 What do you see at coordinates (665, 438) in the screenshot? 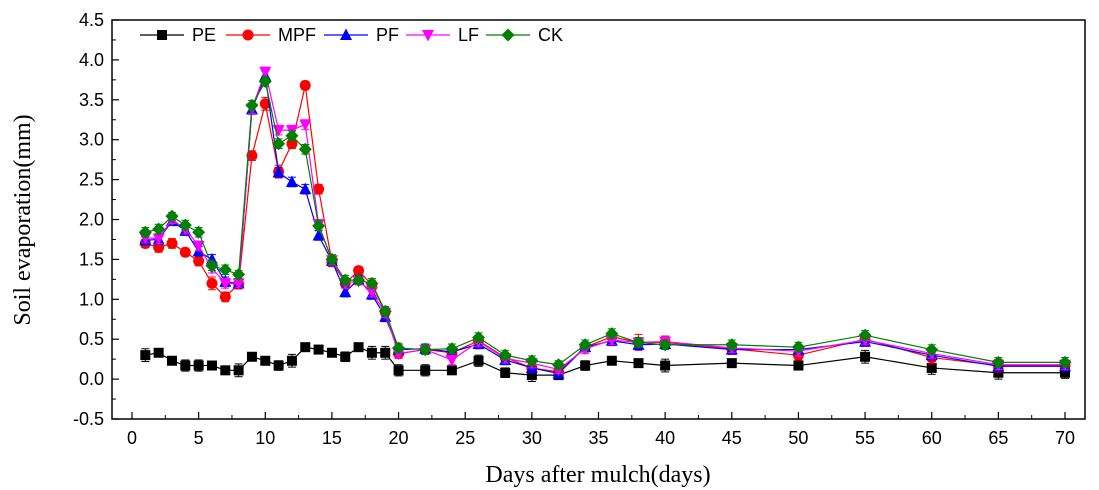
I see `x-tick-label: 40` at bounding box center [665, 438].